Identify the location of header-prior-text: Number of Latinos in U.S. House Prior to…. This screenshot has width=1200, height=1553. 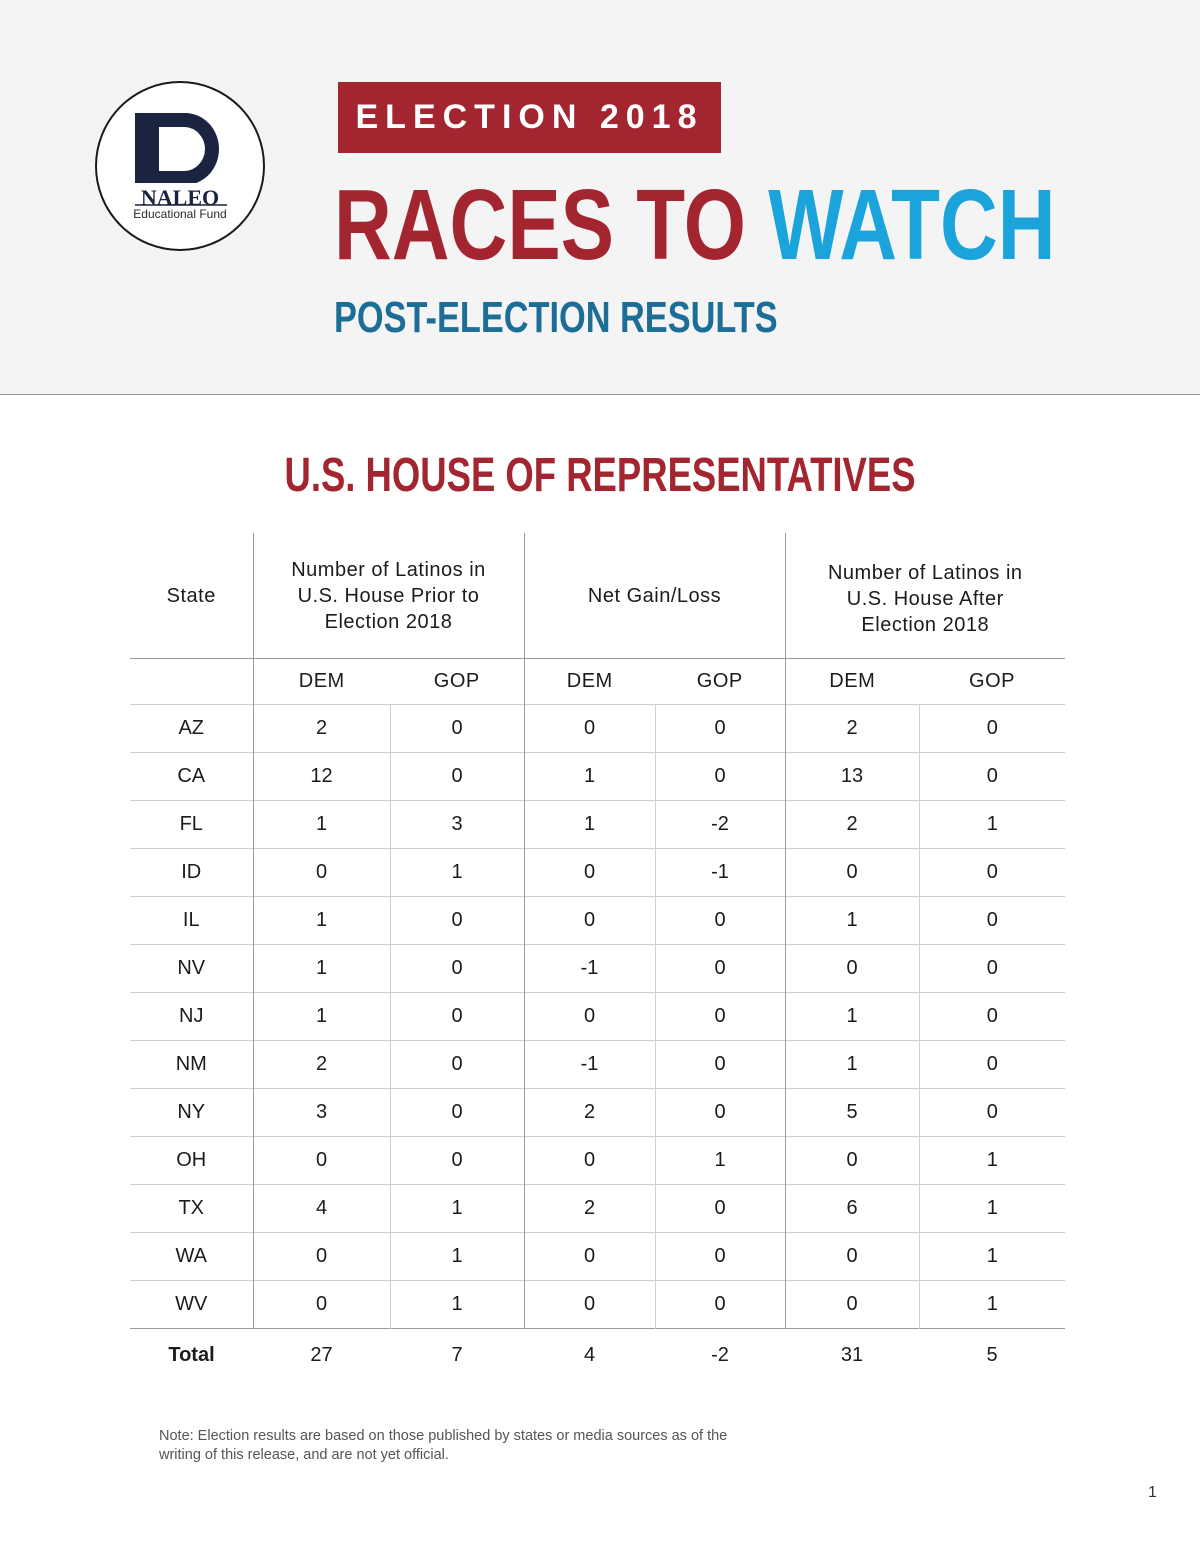
(388, 595).